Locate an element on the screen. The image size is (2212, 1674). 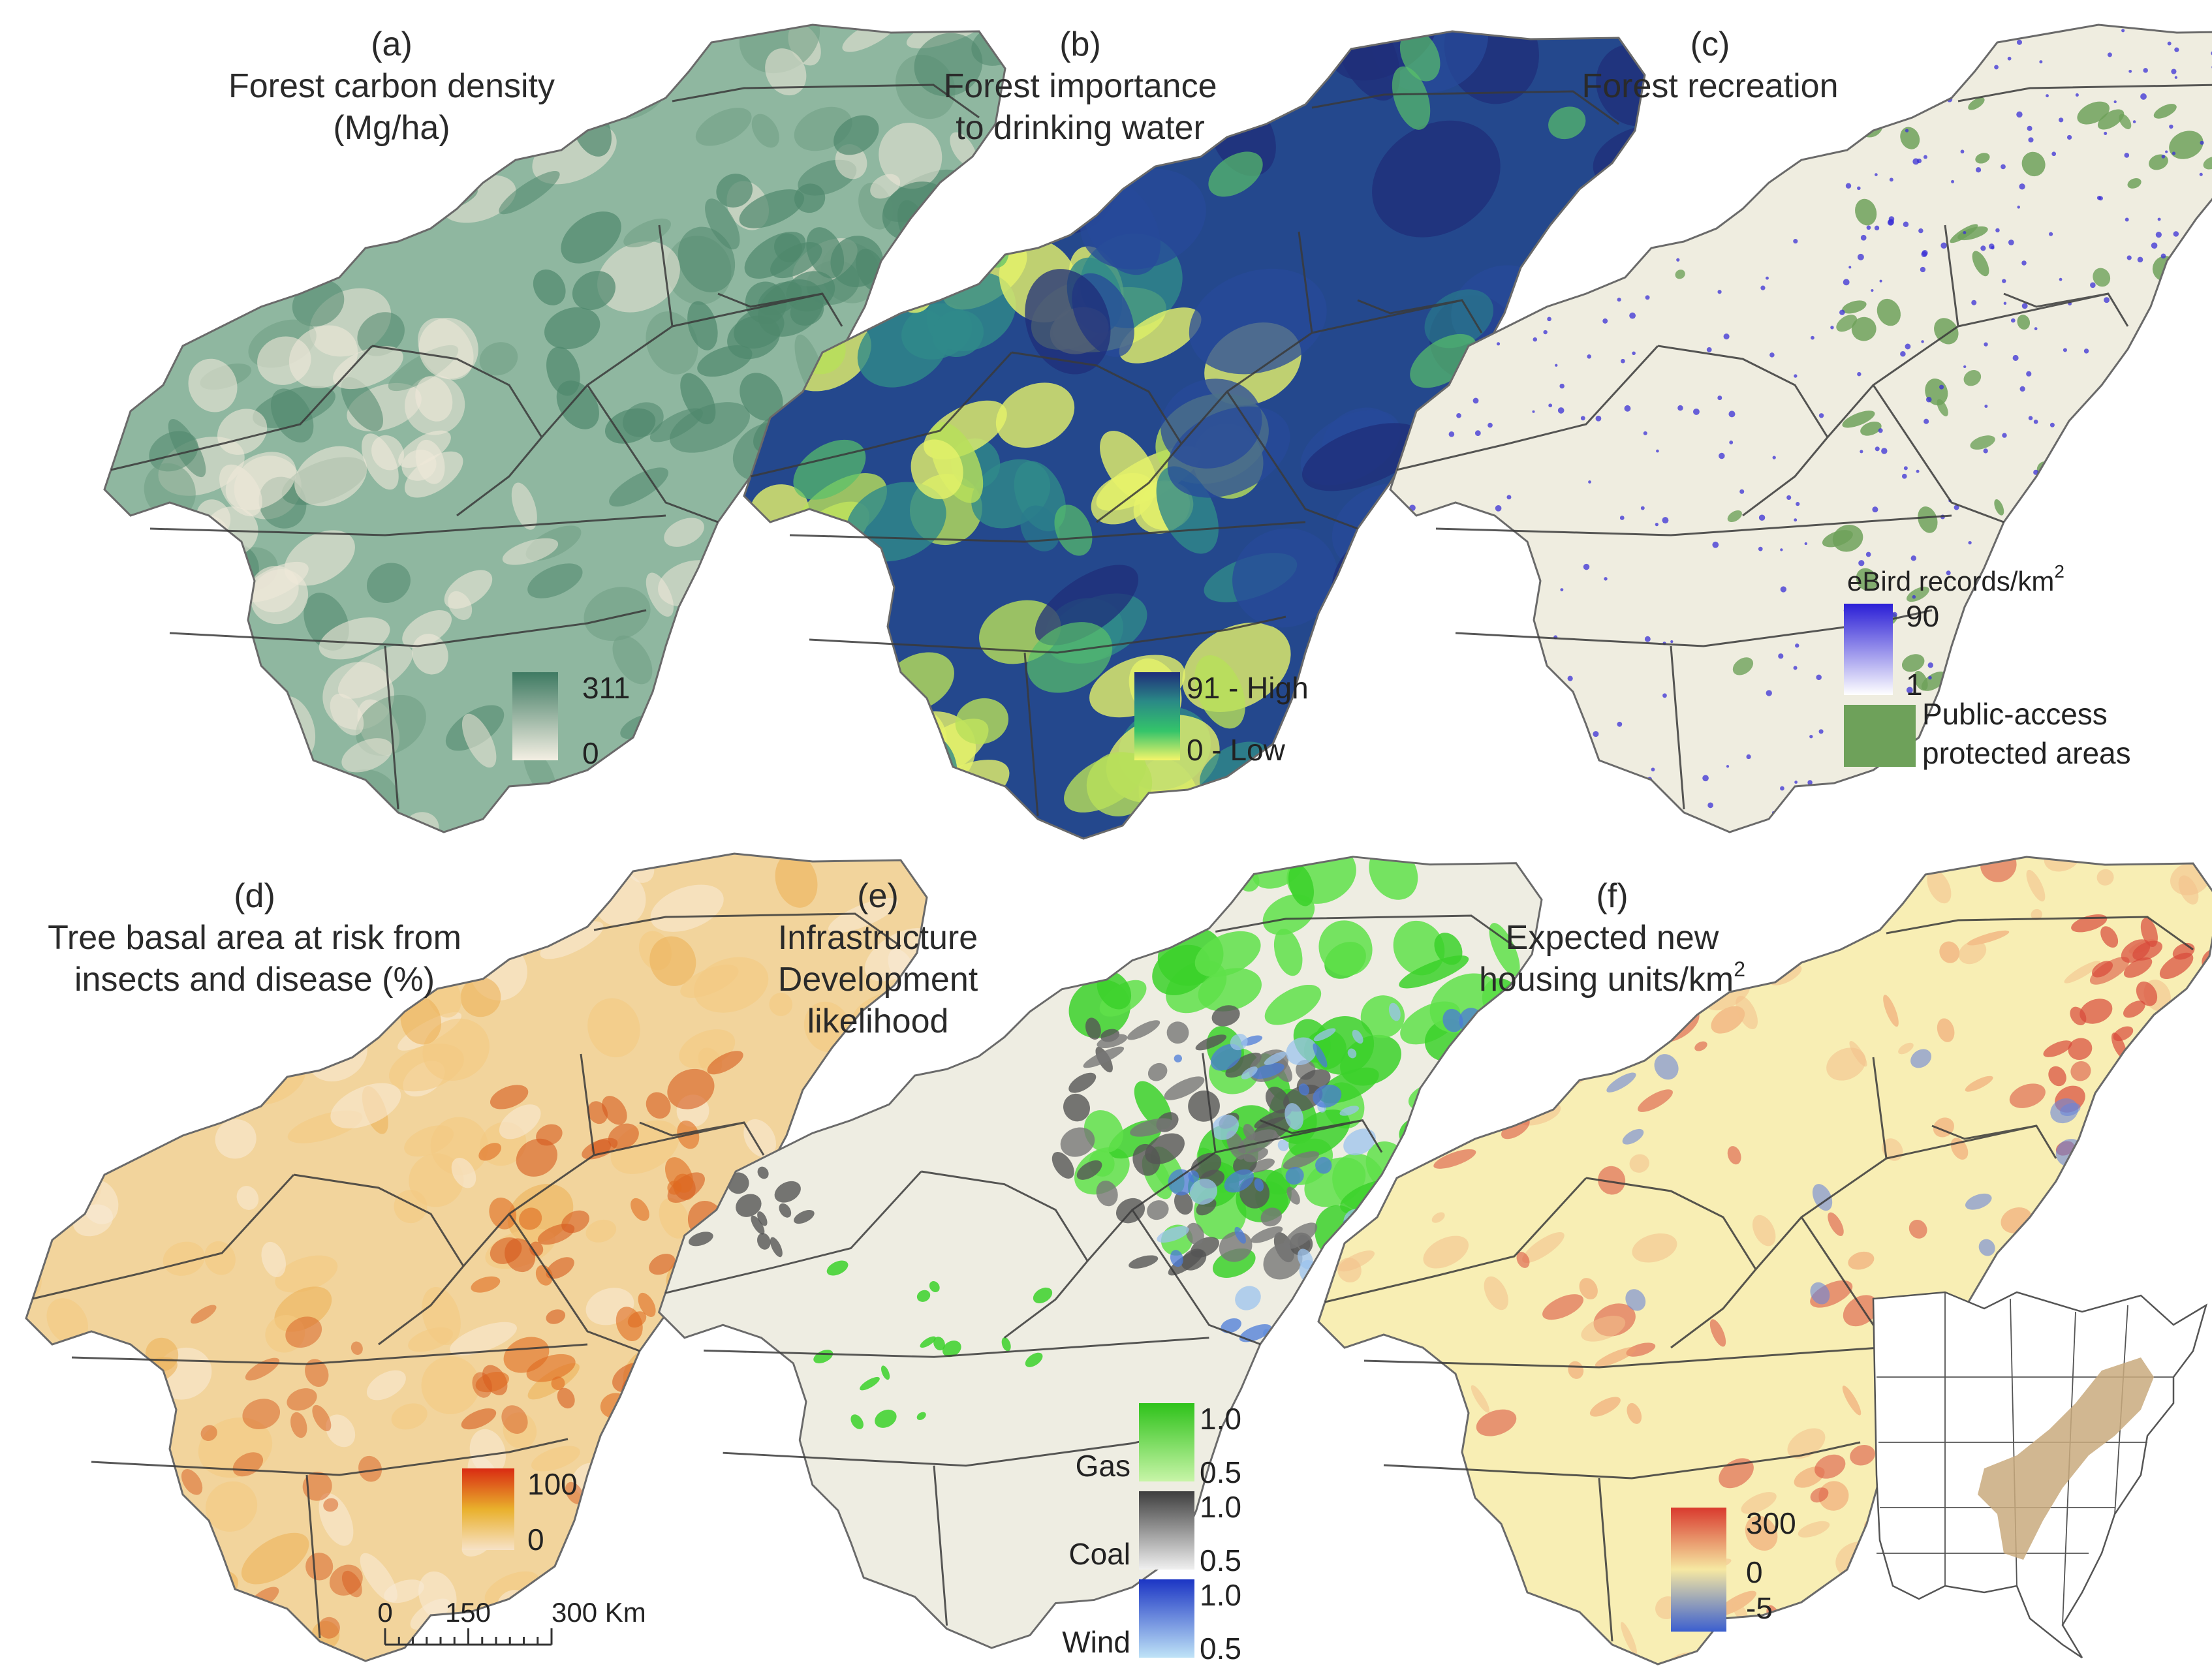
legend-protected-label: protected areas is located at coordinates (2026, 753).